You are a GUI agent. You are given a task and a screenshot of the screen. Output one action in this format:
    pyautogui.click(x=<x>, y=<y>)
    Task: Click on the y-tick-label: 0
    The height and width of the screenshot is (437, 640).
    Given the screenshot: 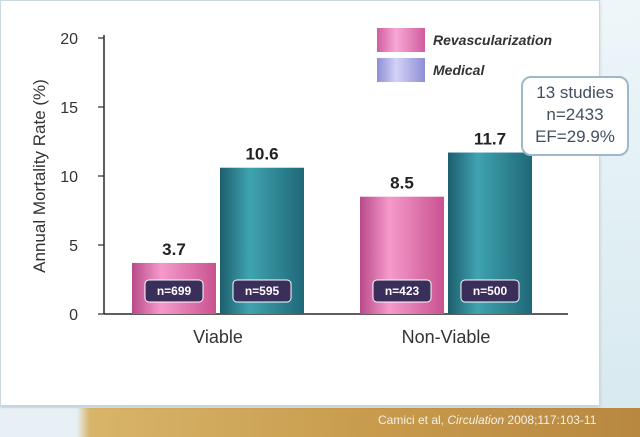 What is the action you would take?
    pyautogui.click(x=73, y=315)
    